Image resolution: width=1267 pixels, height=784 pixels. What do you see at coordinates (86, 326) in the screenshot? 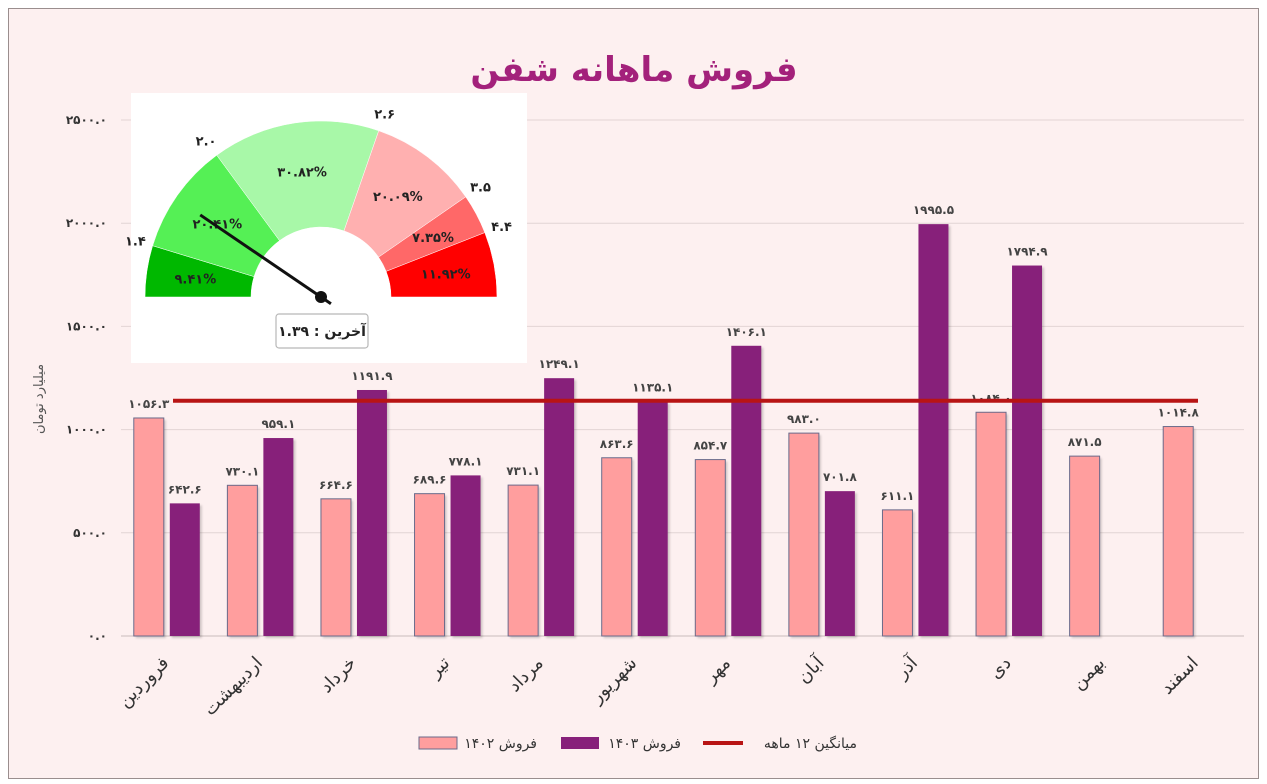
I see `y-tick-label: ۱۵۰۰.۰` at bounding box center [86, 326].